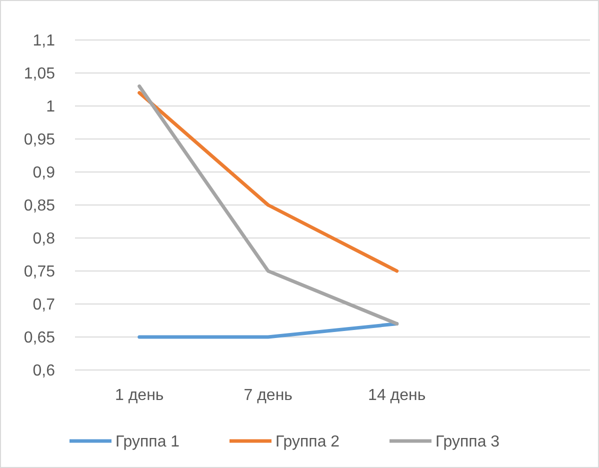 The width and height of the screenshot is (599, 468). Describe the element at coordinates (51, 107) in the screenshot. I see `y-tick-label: 1` at that location.